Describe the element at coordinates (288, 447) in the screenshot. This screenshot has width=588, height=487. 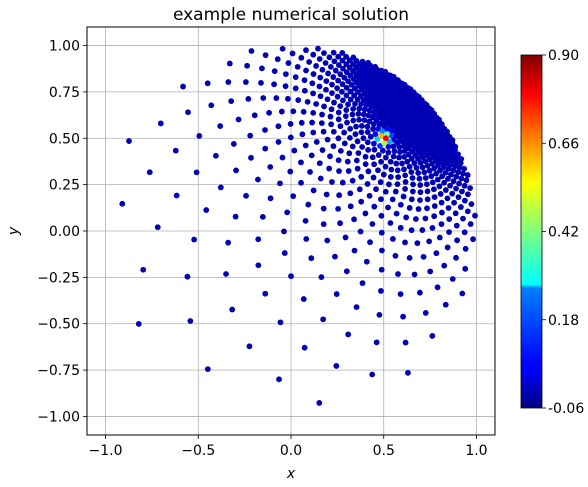
I see `x-axis-ticks: −1.0 −0.5 0.0 0.5 1.0` at that location.